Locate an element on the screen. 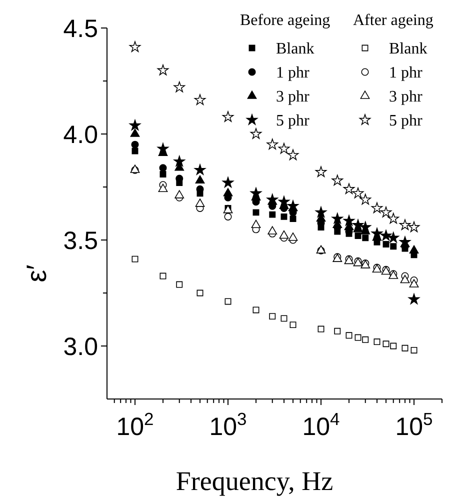  x-tick-label: 10$^{3}$ is located at coordinates (228, 425).